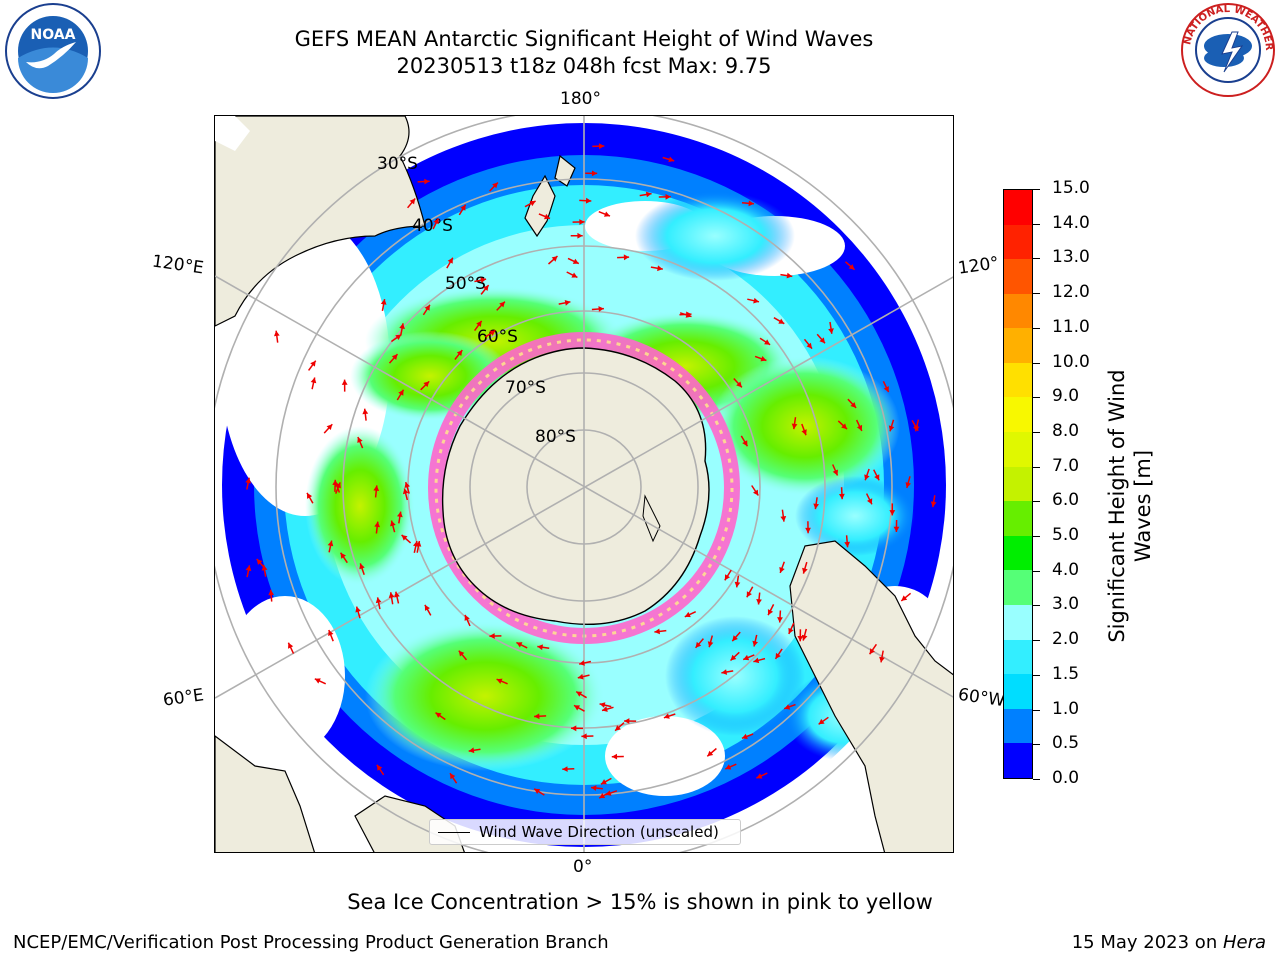 The width and height of the screenshot is (1280, 960). Describe the element at coordinates (183, 698) in the screenshot. I see `lon-label-60e: 60°E` at that location.